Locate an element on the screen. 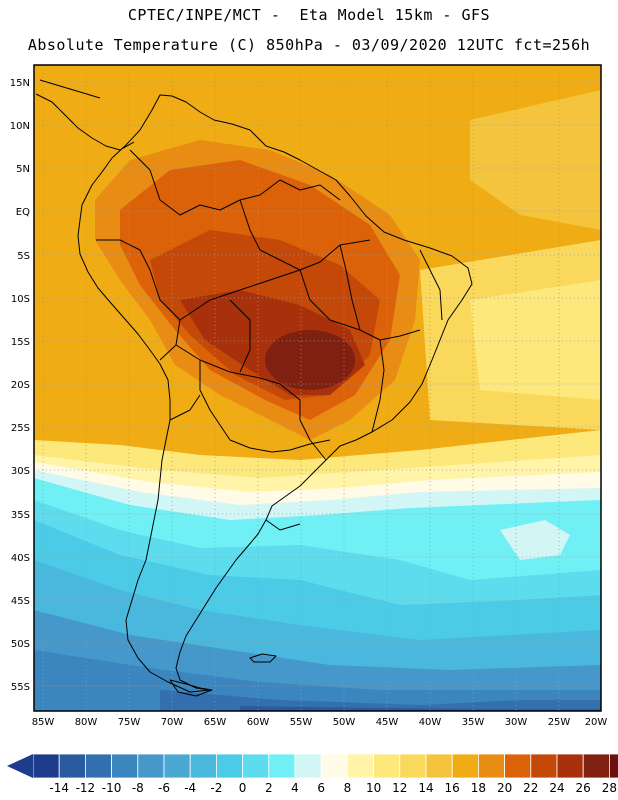 The image size is (618, 800). lat-tick-label: 5N is located at coordinates (23, 169).